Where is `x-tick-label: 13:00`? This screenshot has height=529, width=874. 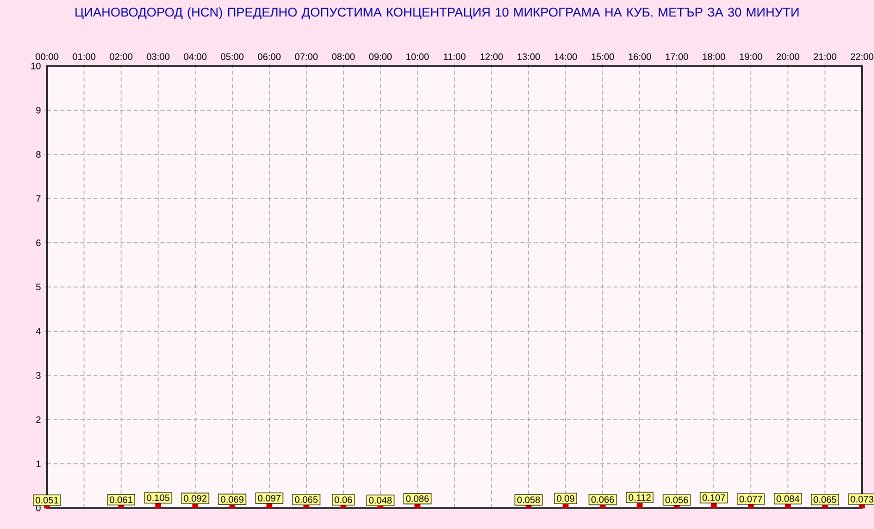
x-tick-label: 13:00 is located at coordinates (529, 56).